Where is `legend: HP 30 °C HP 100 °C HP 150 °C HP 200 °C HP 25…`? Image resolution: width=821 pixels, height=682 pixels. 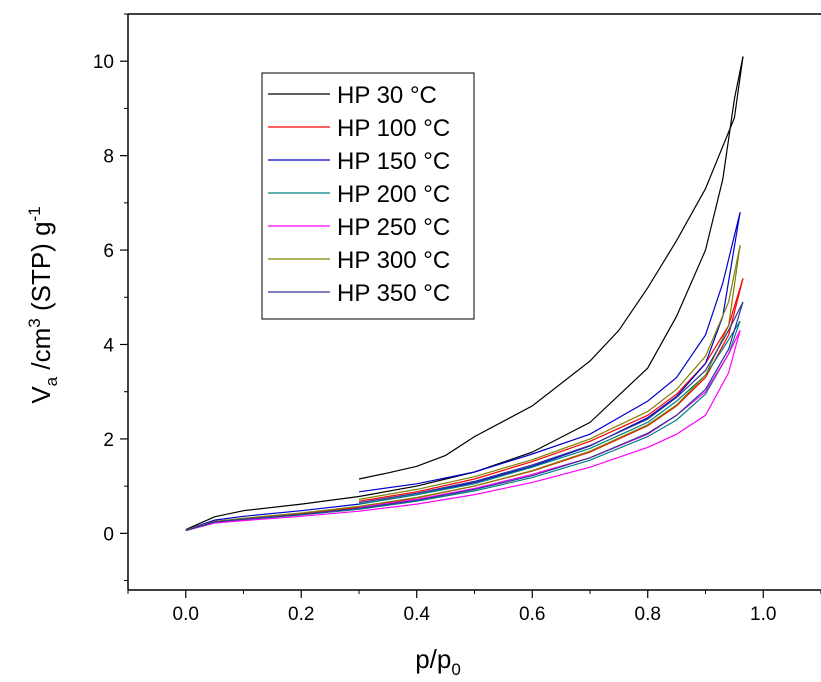
legend: HP 30 °C HP 100 °C HP 150 °C HP 200 °C HP 25… is located at coordinates (368, 196).